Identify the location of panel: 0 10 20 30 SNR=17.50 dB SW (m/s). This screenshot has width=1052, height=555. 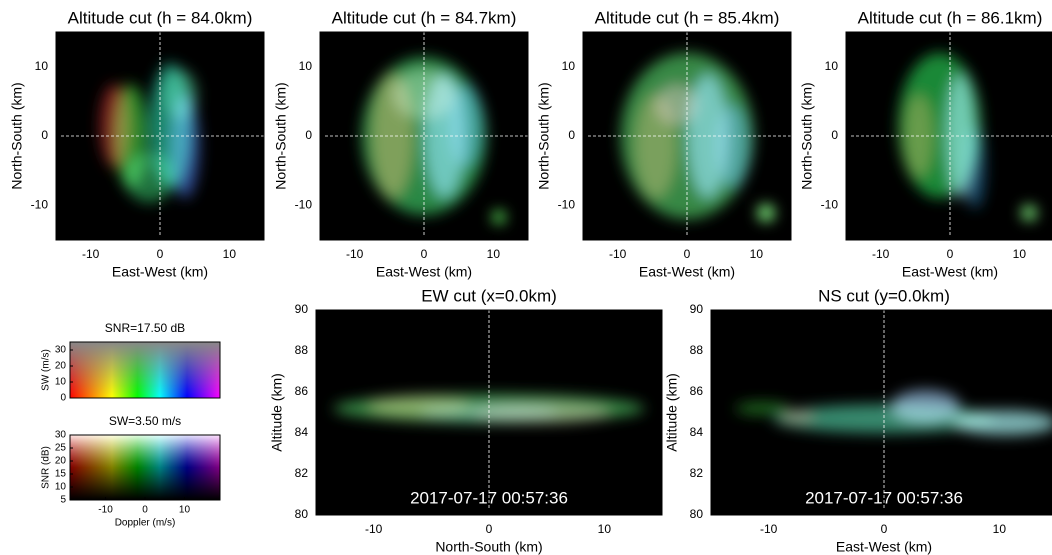
(131, 362).